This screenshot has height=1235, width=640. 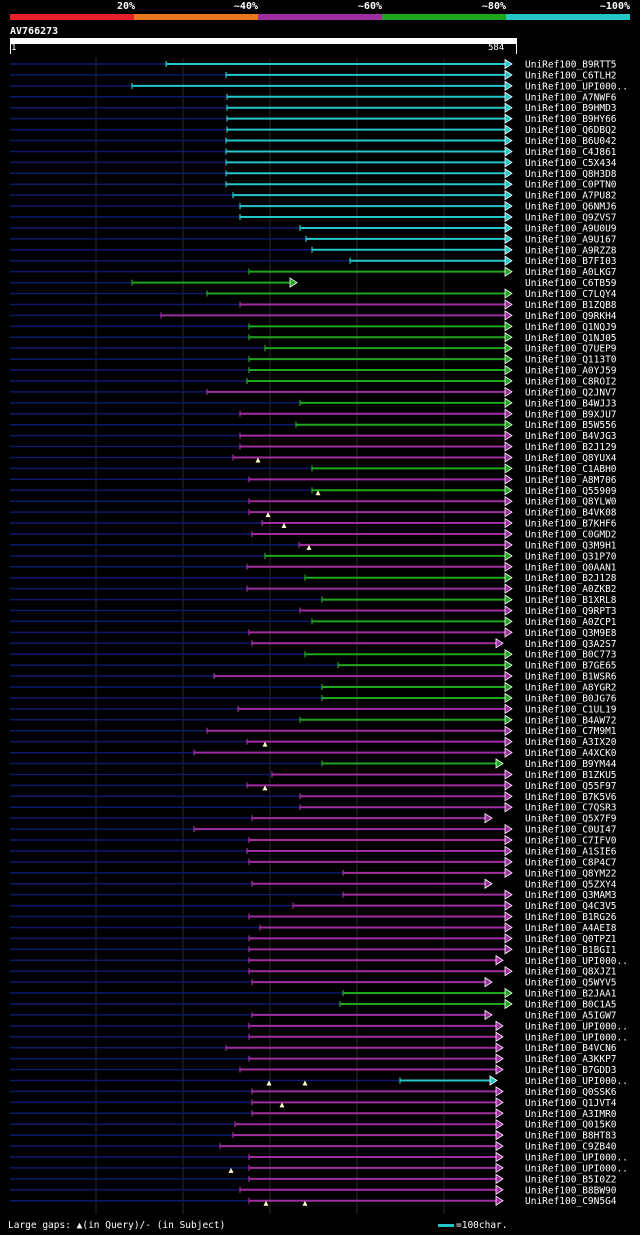 What do you see at coordinates (571, 611) in the screenshot?
I see `hit-label: UniRef100_Q9RPT3` at bounding box center [571, 611].